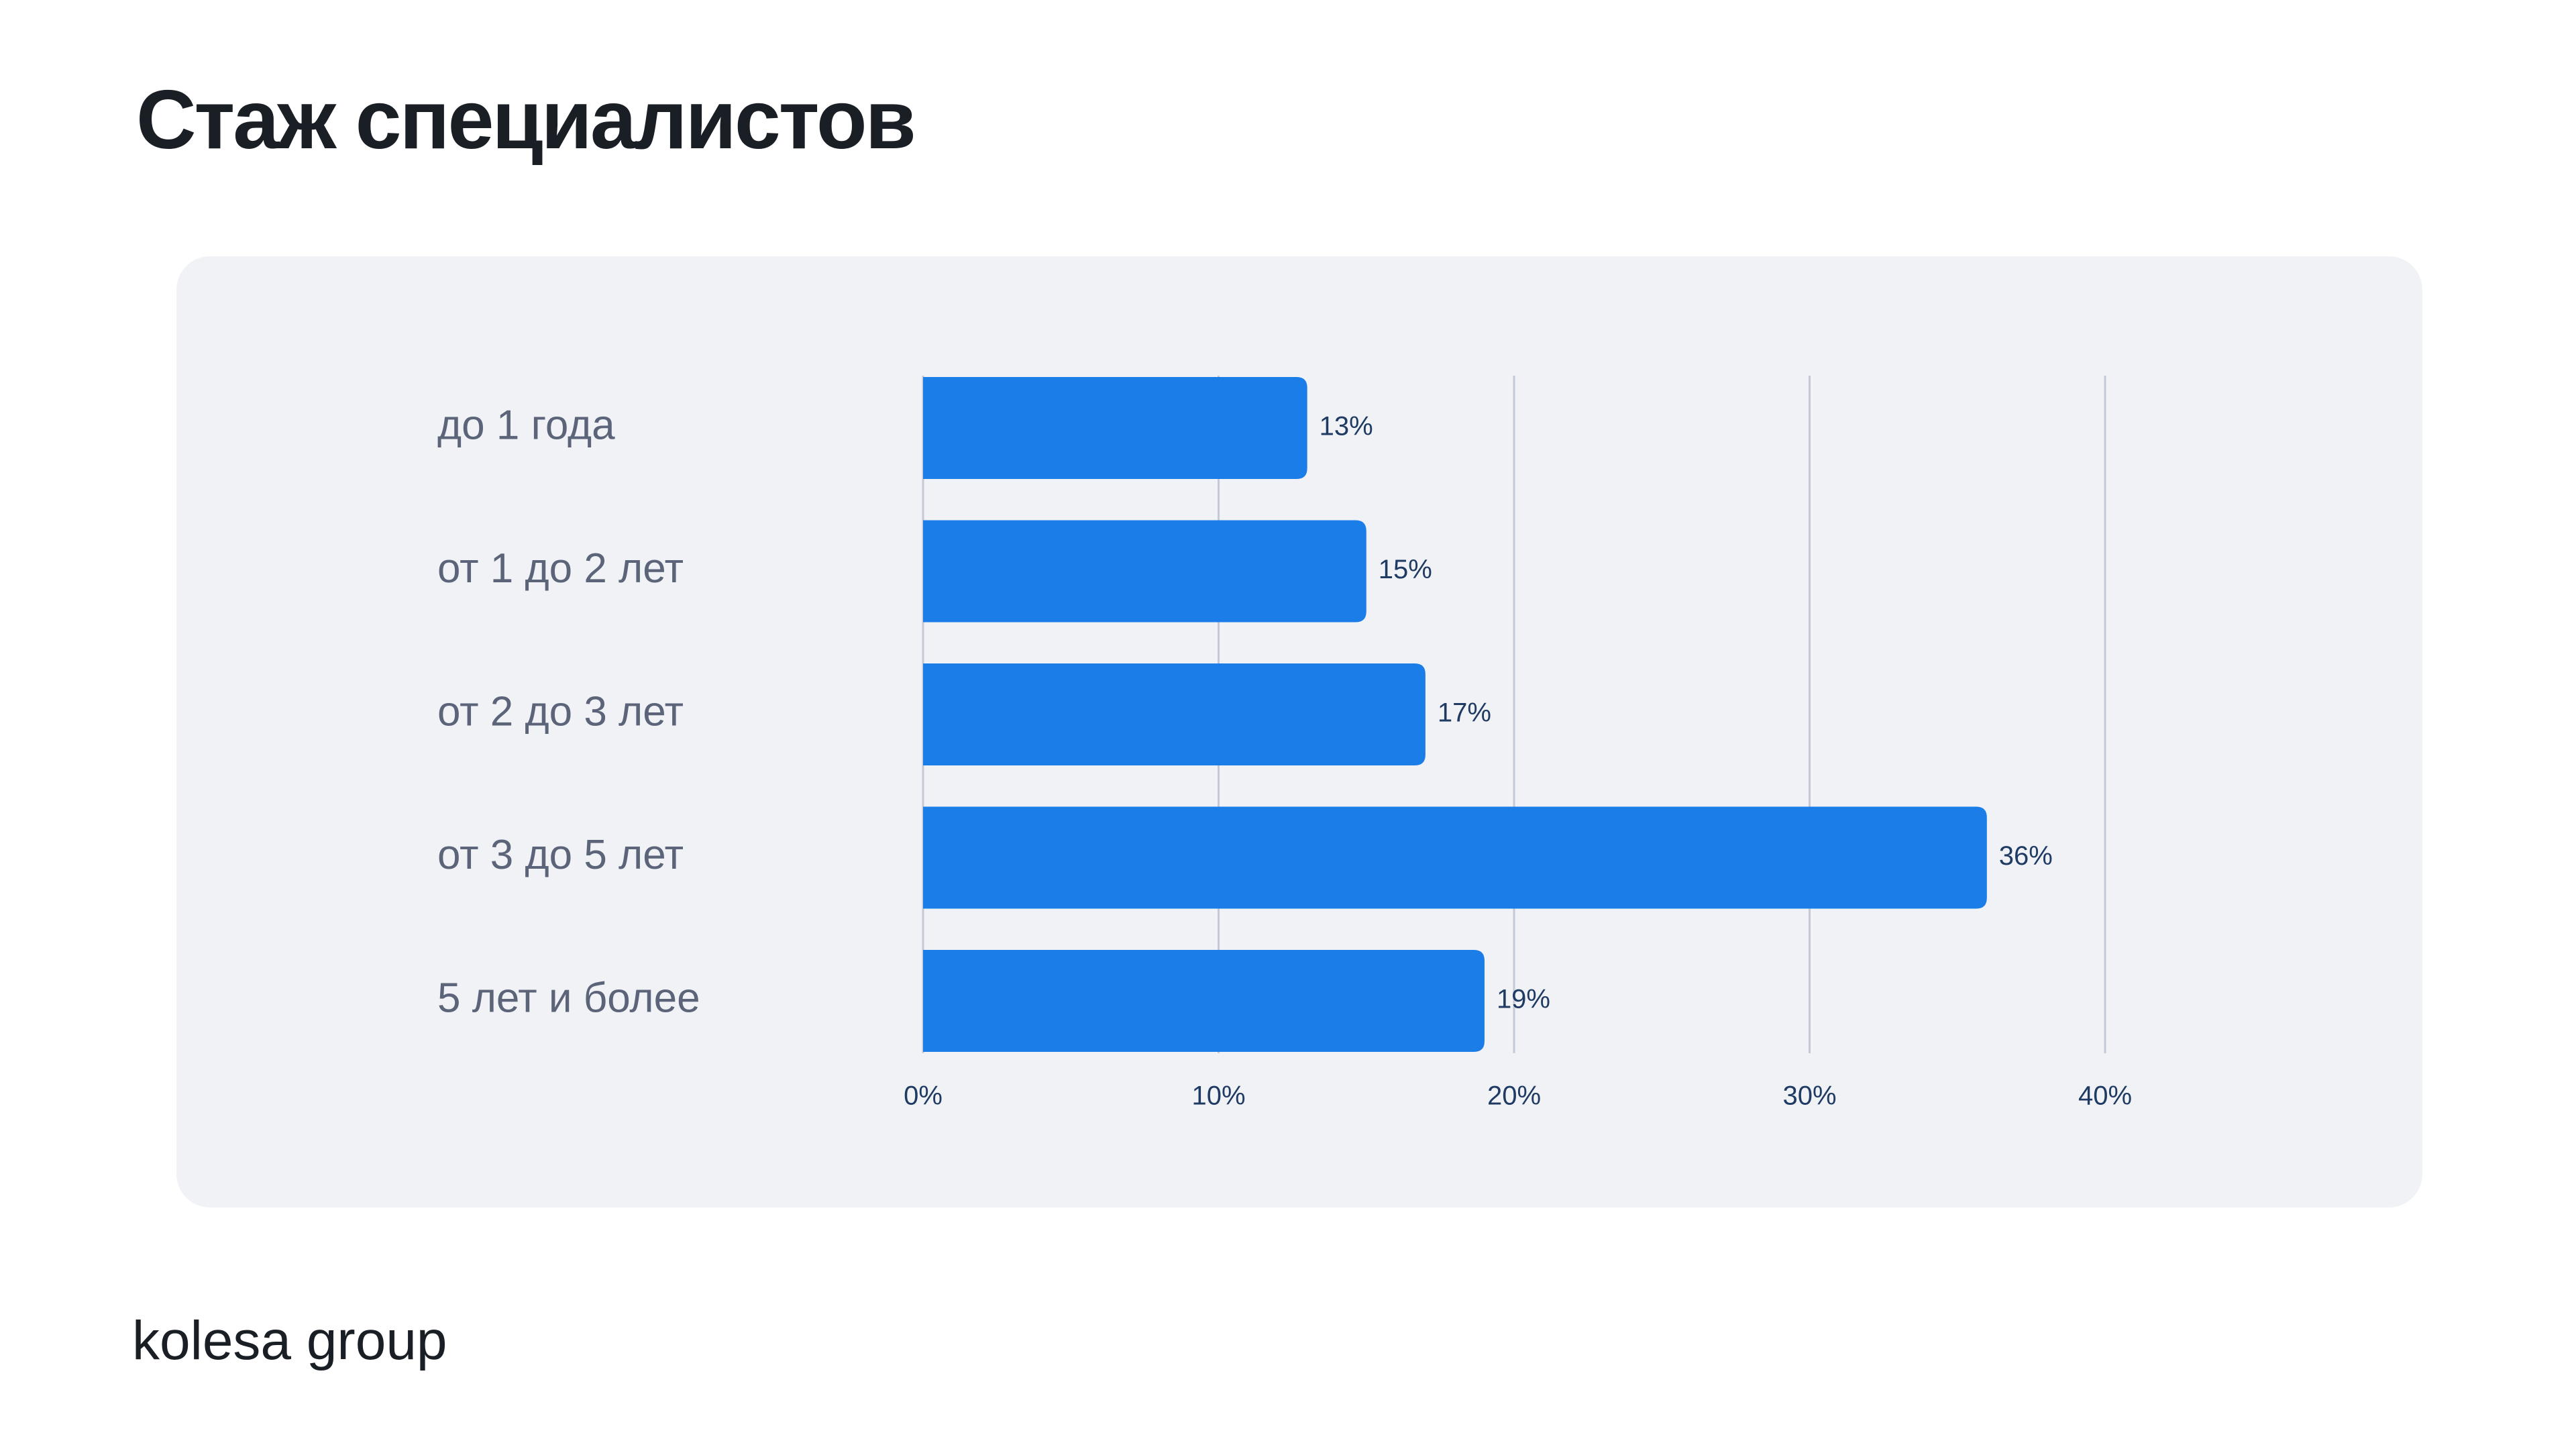  Describe the element at coordinates (560, 855) in the screenshot. I see `category-label: от 3 до 5 лет` at that location.